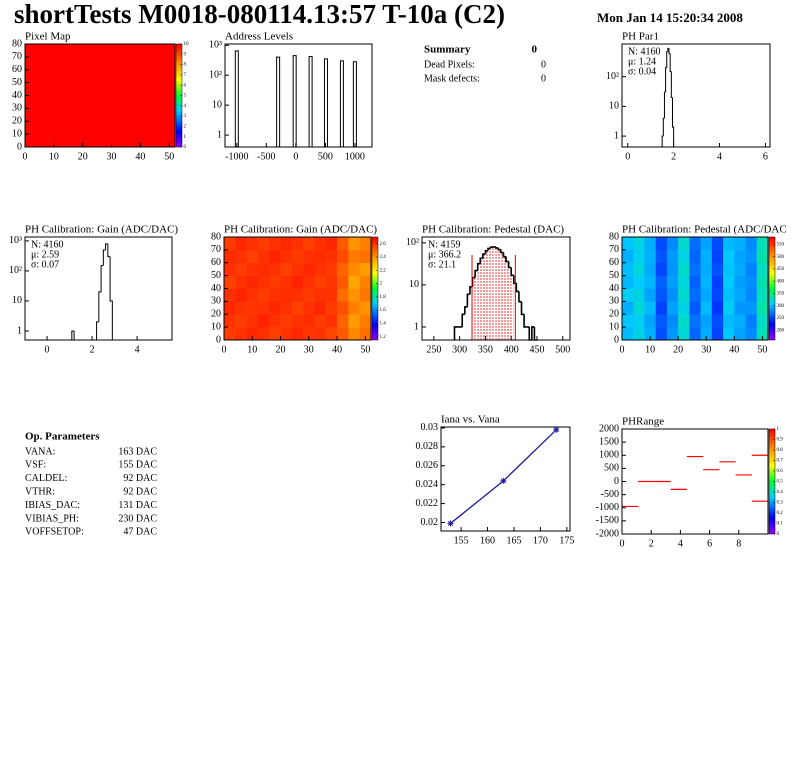 This screenshot has width=796, height=772. Describe the element at coordinates (540, 540) in the screenshot. I see `x-tick-label: 170` at that location.